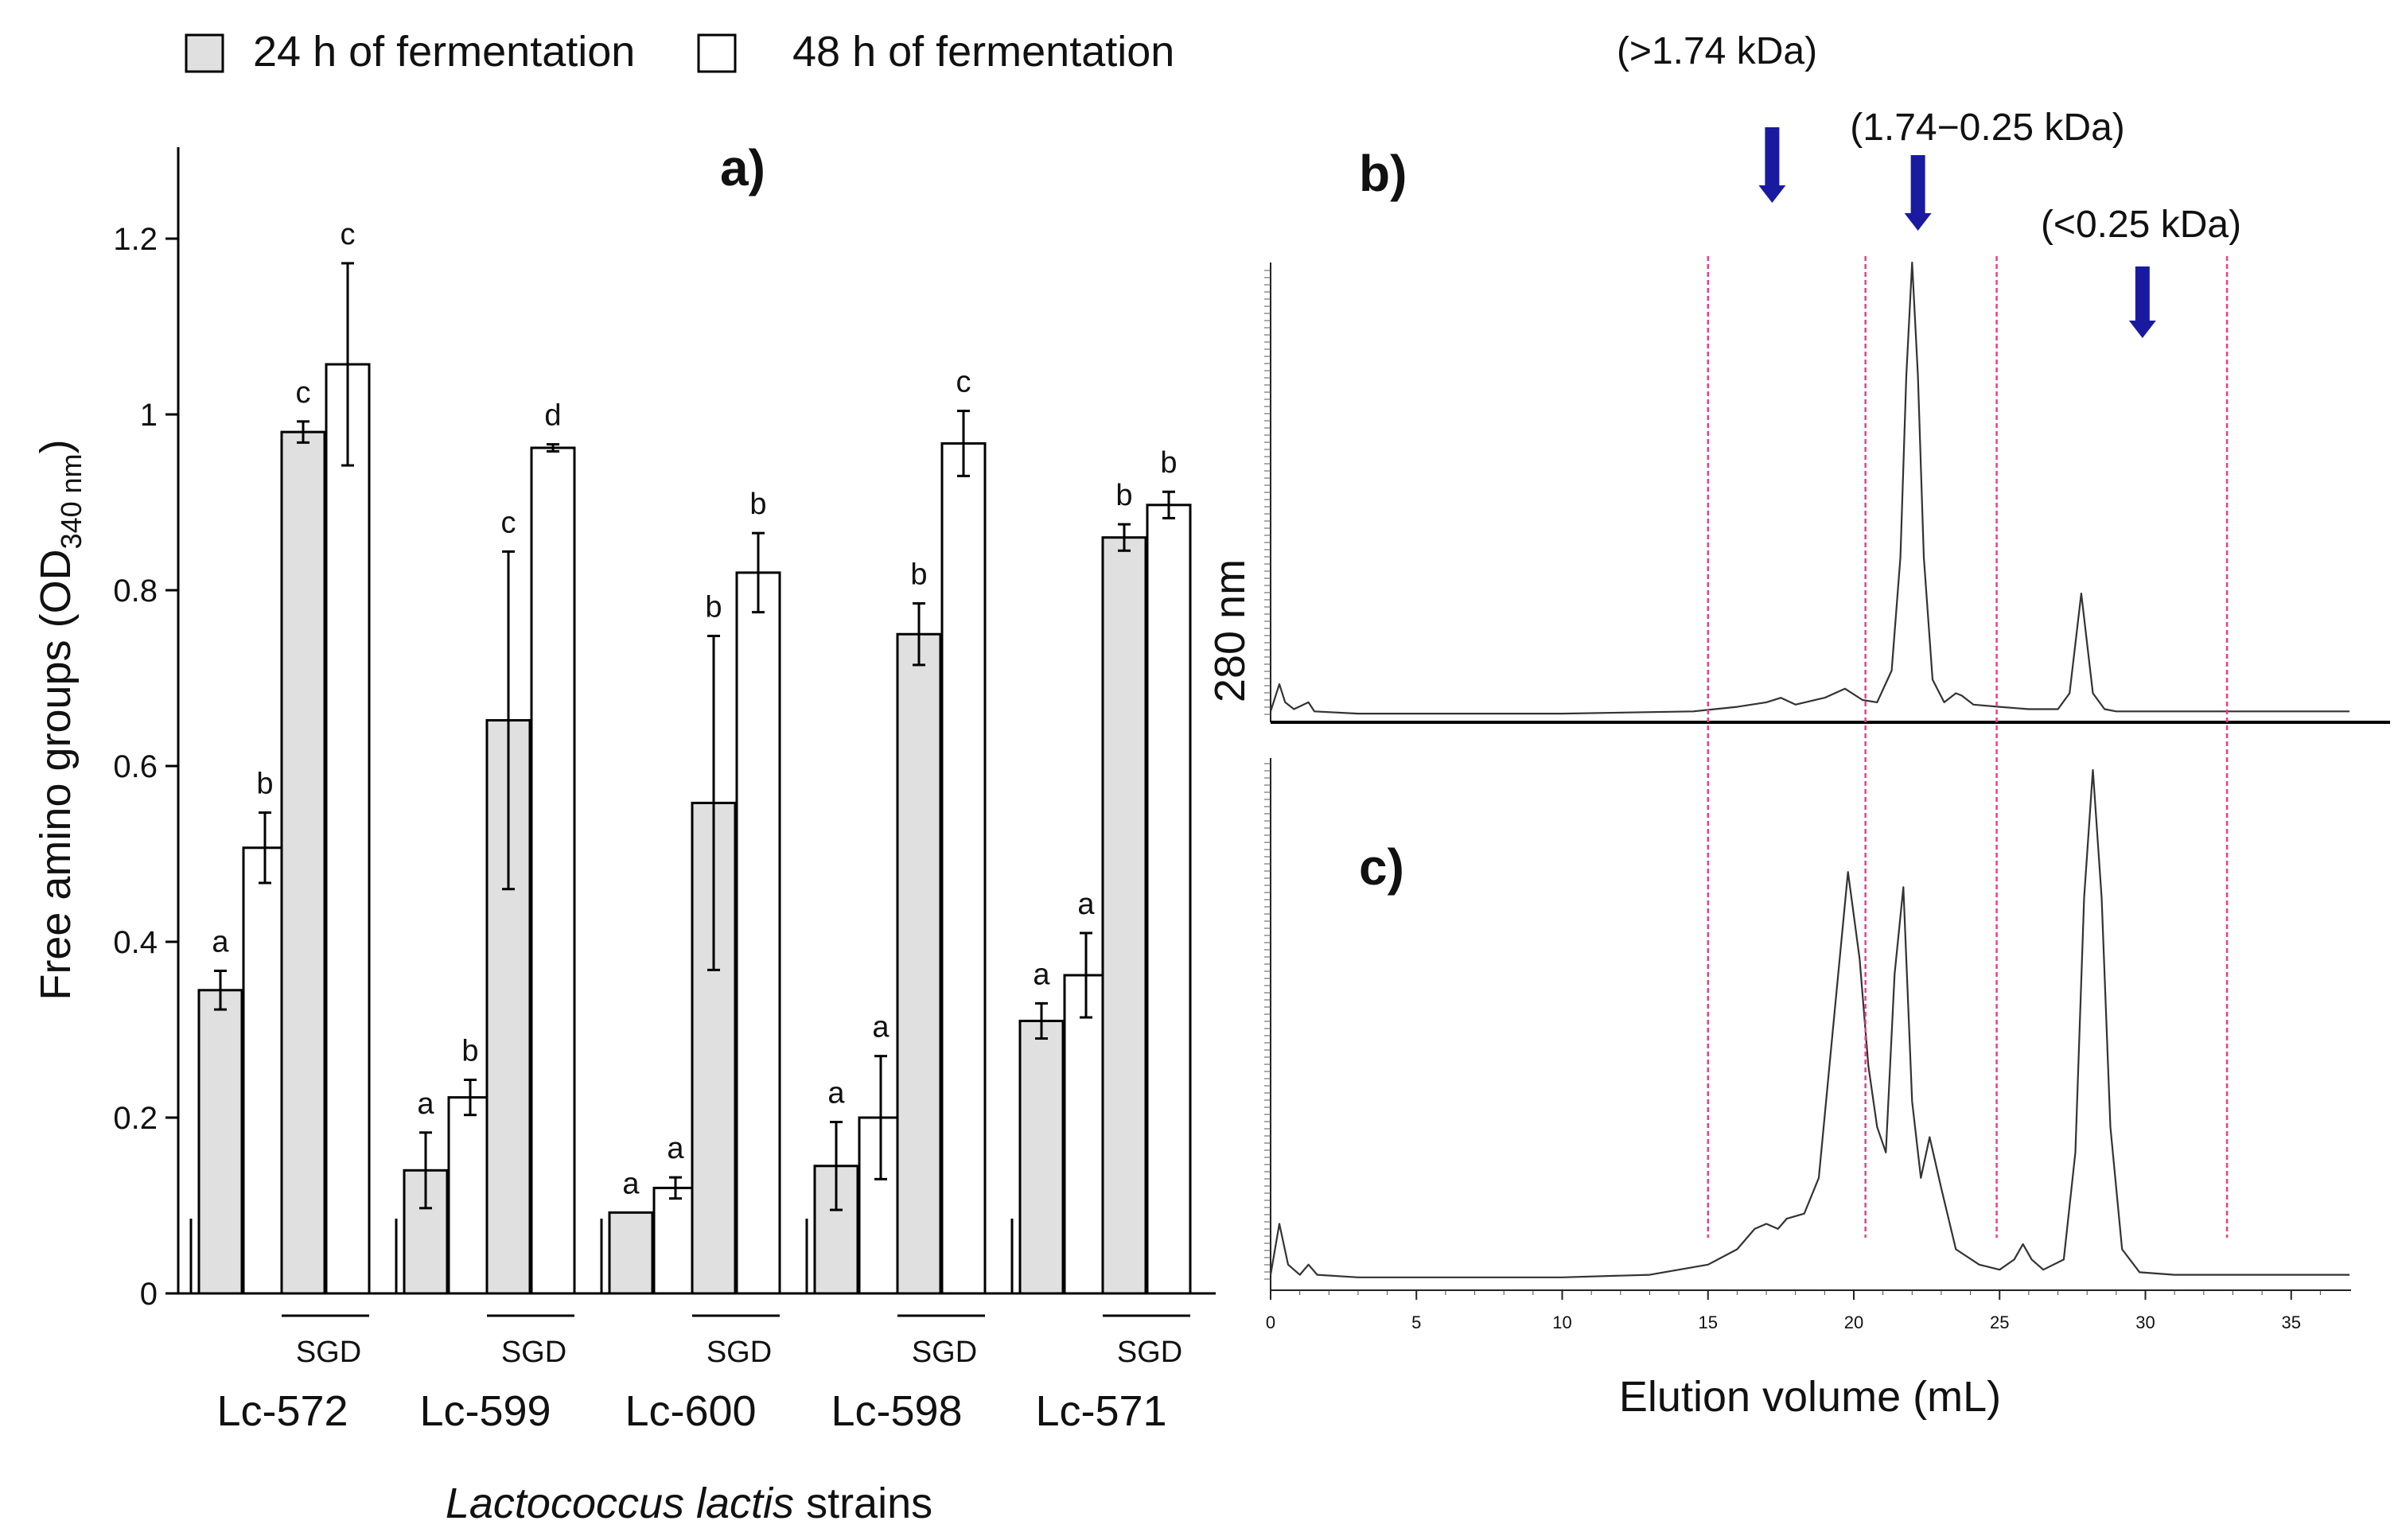  Describe the element at coordinates (2145, 1322) in the screenshot. I see `chrom-x-tick-label: 30` at that location.